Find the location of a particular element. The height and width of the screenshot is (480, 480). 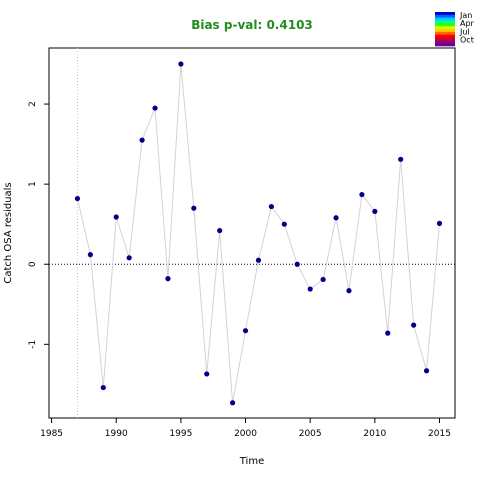

x-tick-label: 2015 is located at coordinates (439, 434).